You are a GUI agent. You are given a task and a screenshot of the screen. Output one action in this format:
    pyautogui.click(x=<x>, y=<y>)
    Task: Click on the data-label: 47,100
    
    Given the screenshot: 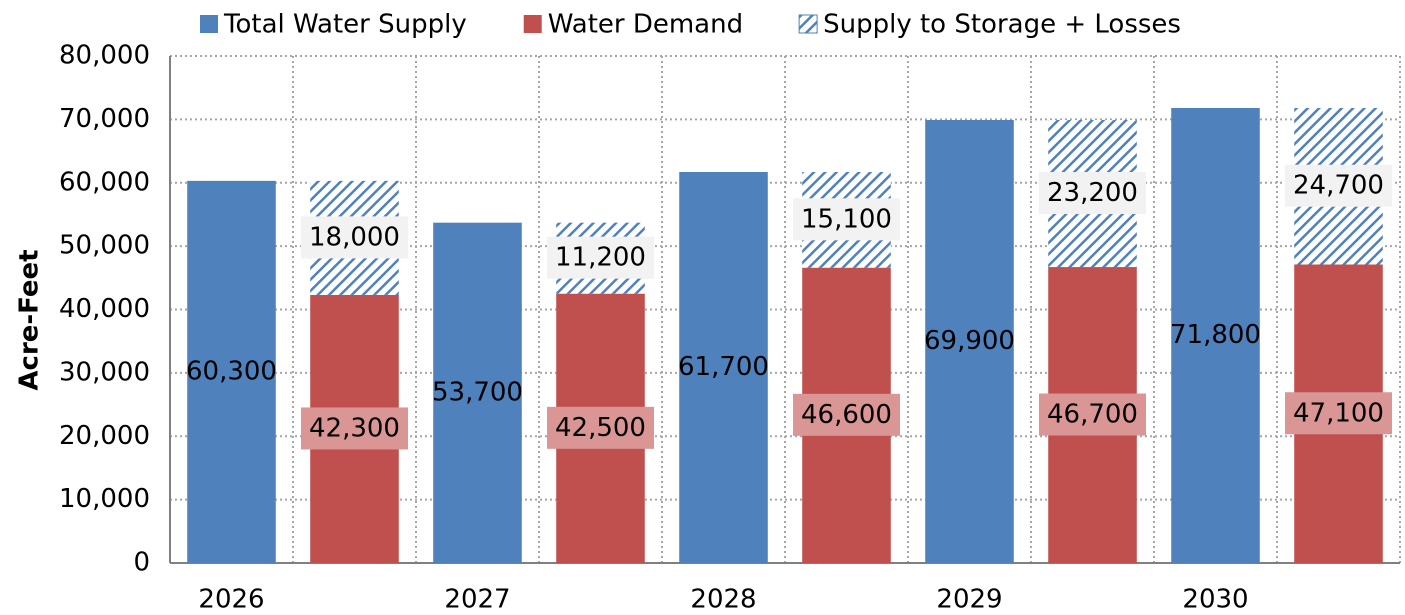 What is the action you would take?
    pyautogui.click(x=1338, y=413)
    